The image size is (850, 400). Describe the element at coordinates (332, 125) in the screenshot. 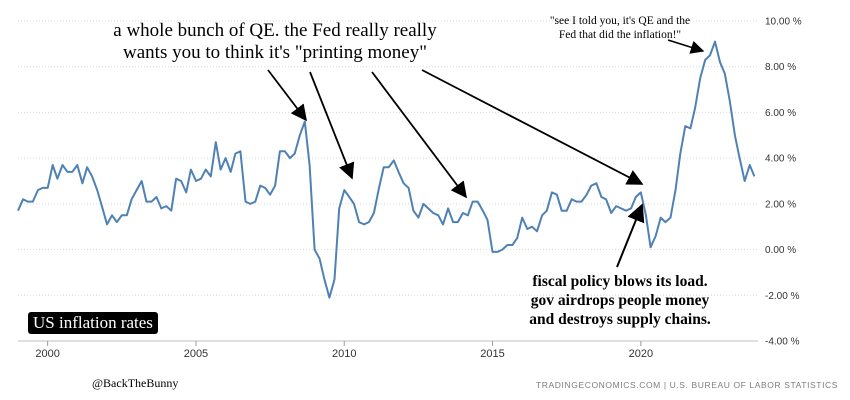

I see `arrow-qe-2010` at that location.